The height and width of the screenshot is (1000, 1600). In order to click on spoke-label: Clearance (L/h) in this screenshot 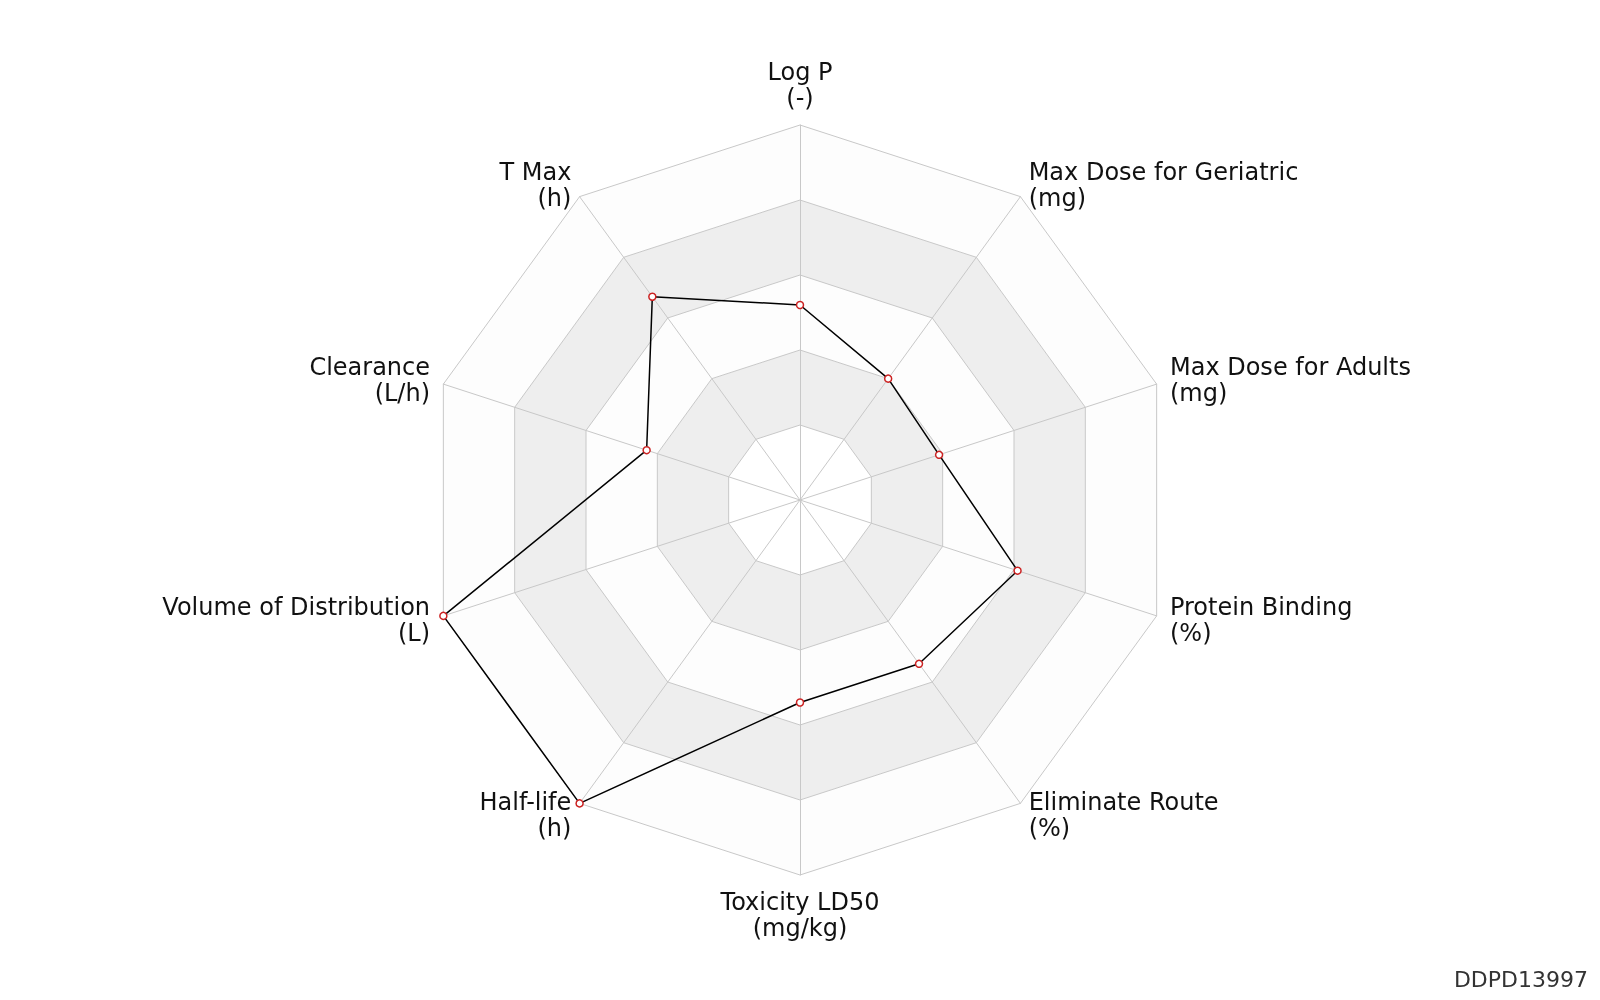, I will do `click(370, 379)`.